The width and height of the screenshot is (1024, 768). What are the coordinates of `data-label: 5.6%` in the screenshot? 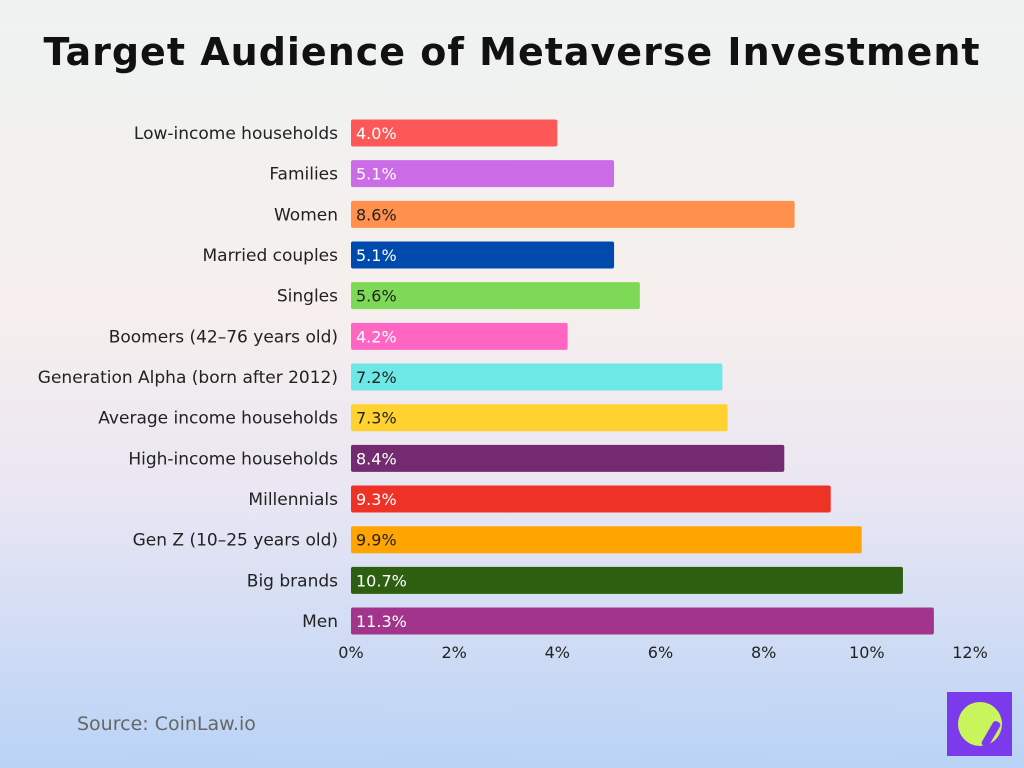 It's located at (376, 296).